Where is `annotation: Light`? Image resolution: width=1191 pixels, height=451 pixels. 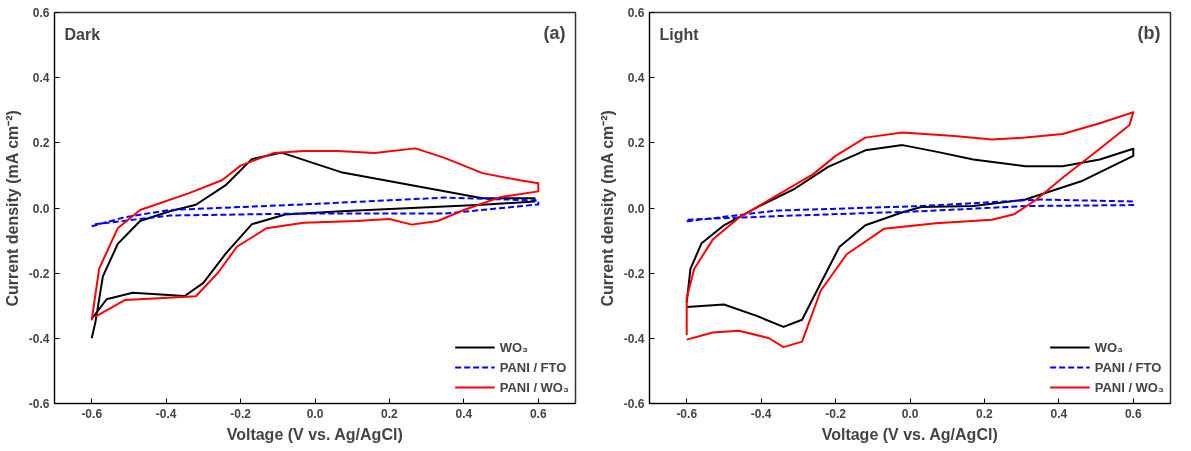 annotation: Light is located at coordinates (679, 34).